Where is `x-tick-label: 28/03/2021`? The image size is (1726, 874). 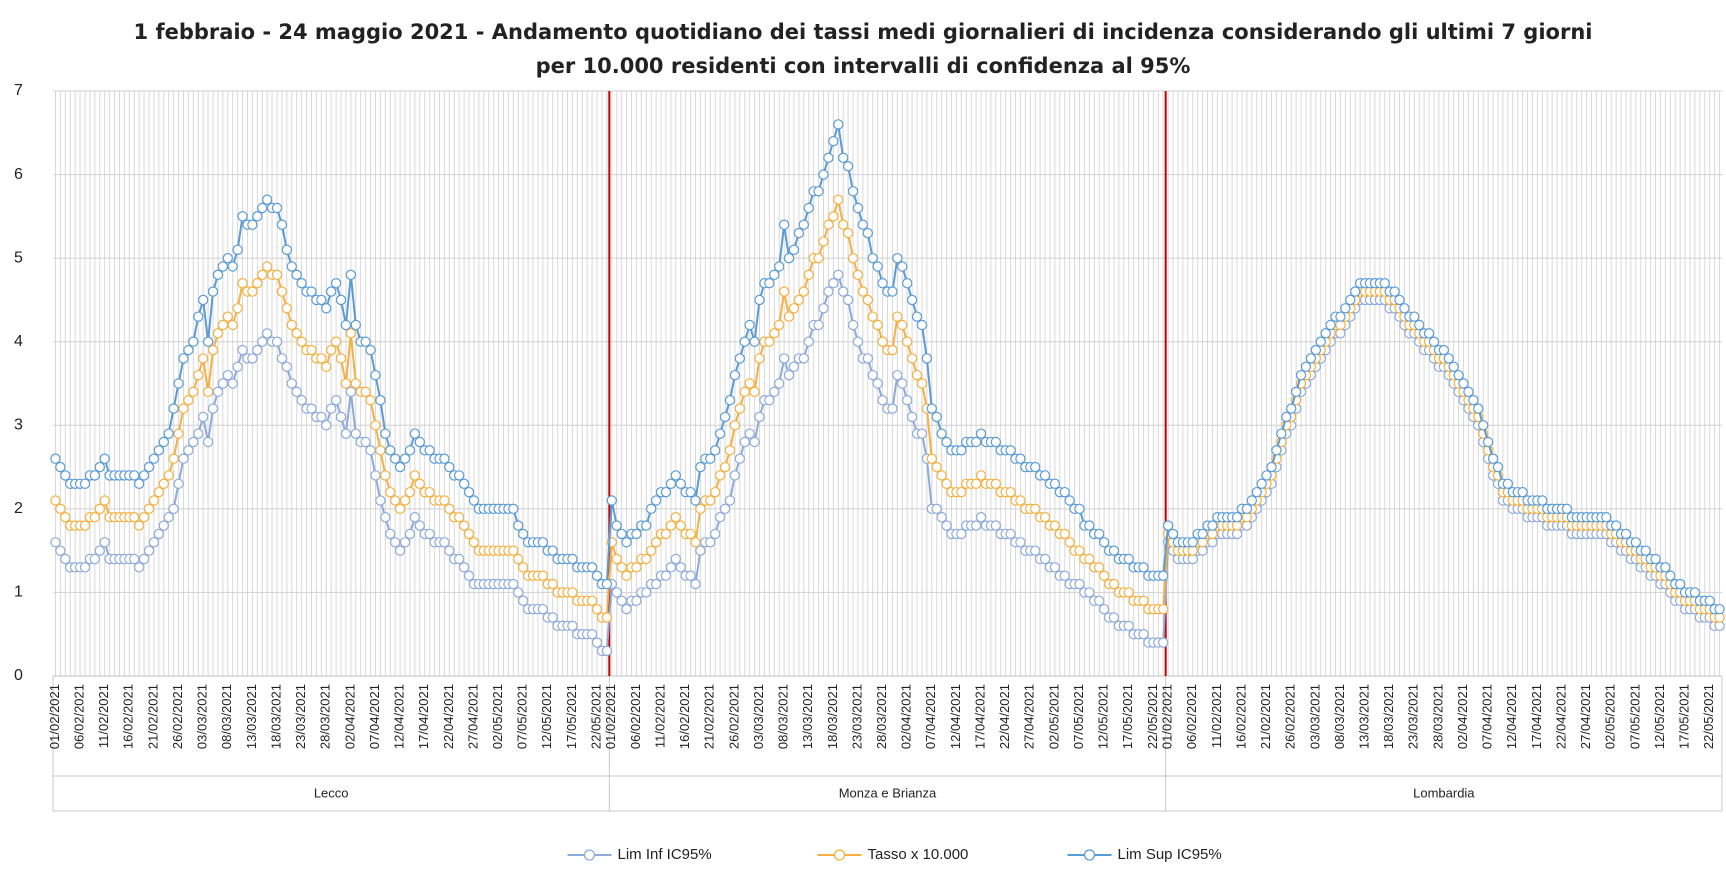 x-tick-label: 28/03/2021 is located at coordinates (1437, 716).